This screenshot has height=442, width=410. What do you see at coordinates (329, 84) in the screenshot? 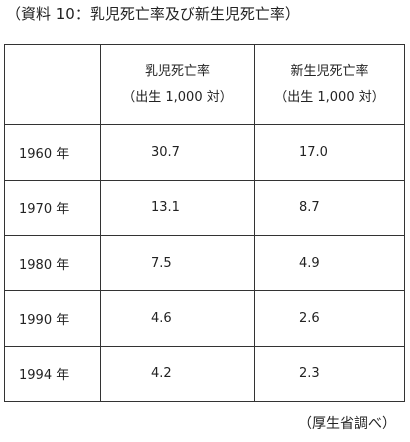
I see `header-neonatal-mortality: 新生児死亡率 （出生 1,000 対）` at bounding box center [329, 84].